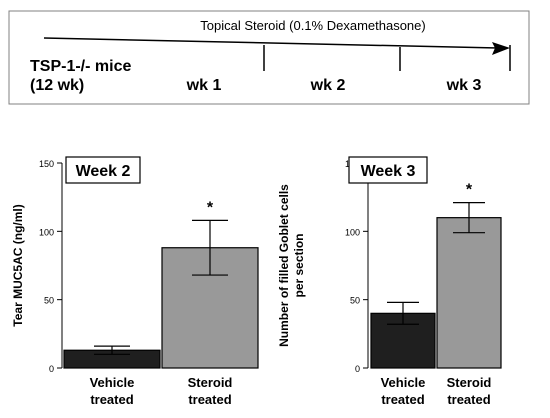 Image resolution: width=550 pixels, height=418 pixels. What do you see at coordinates (271, 43) in the screenshot?
I see `timeline-arrow` at bounding box center [271, 43].